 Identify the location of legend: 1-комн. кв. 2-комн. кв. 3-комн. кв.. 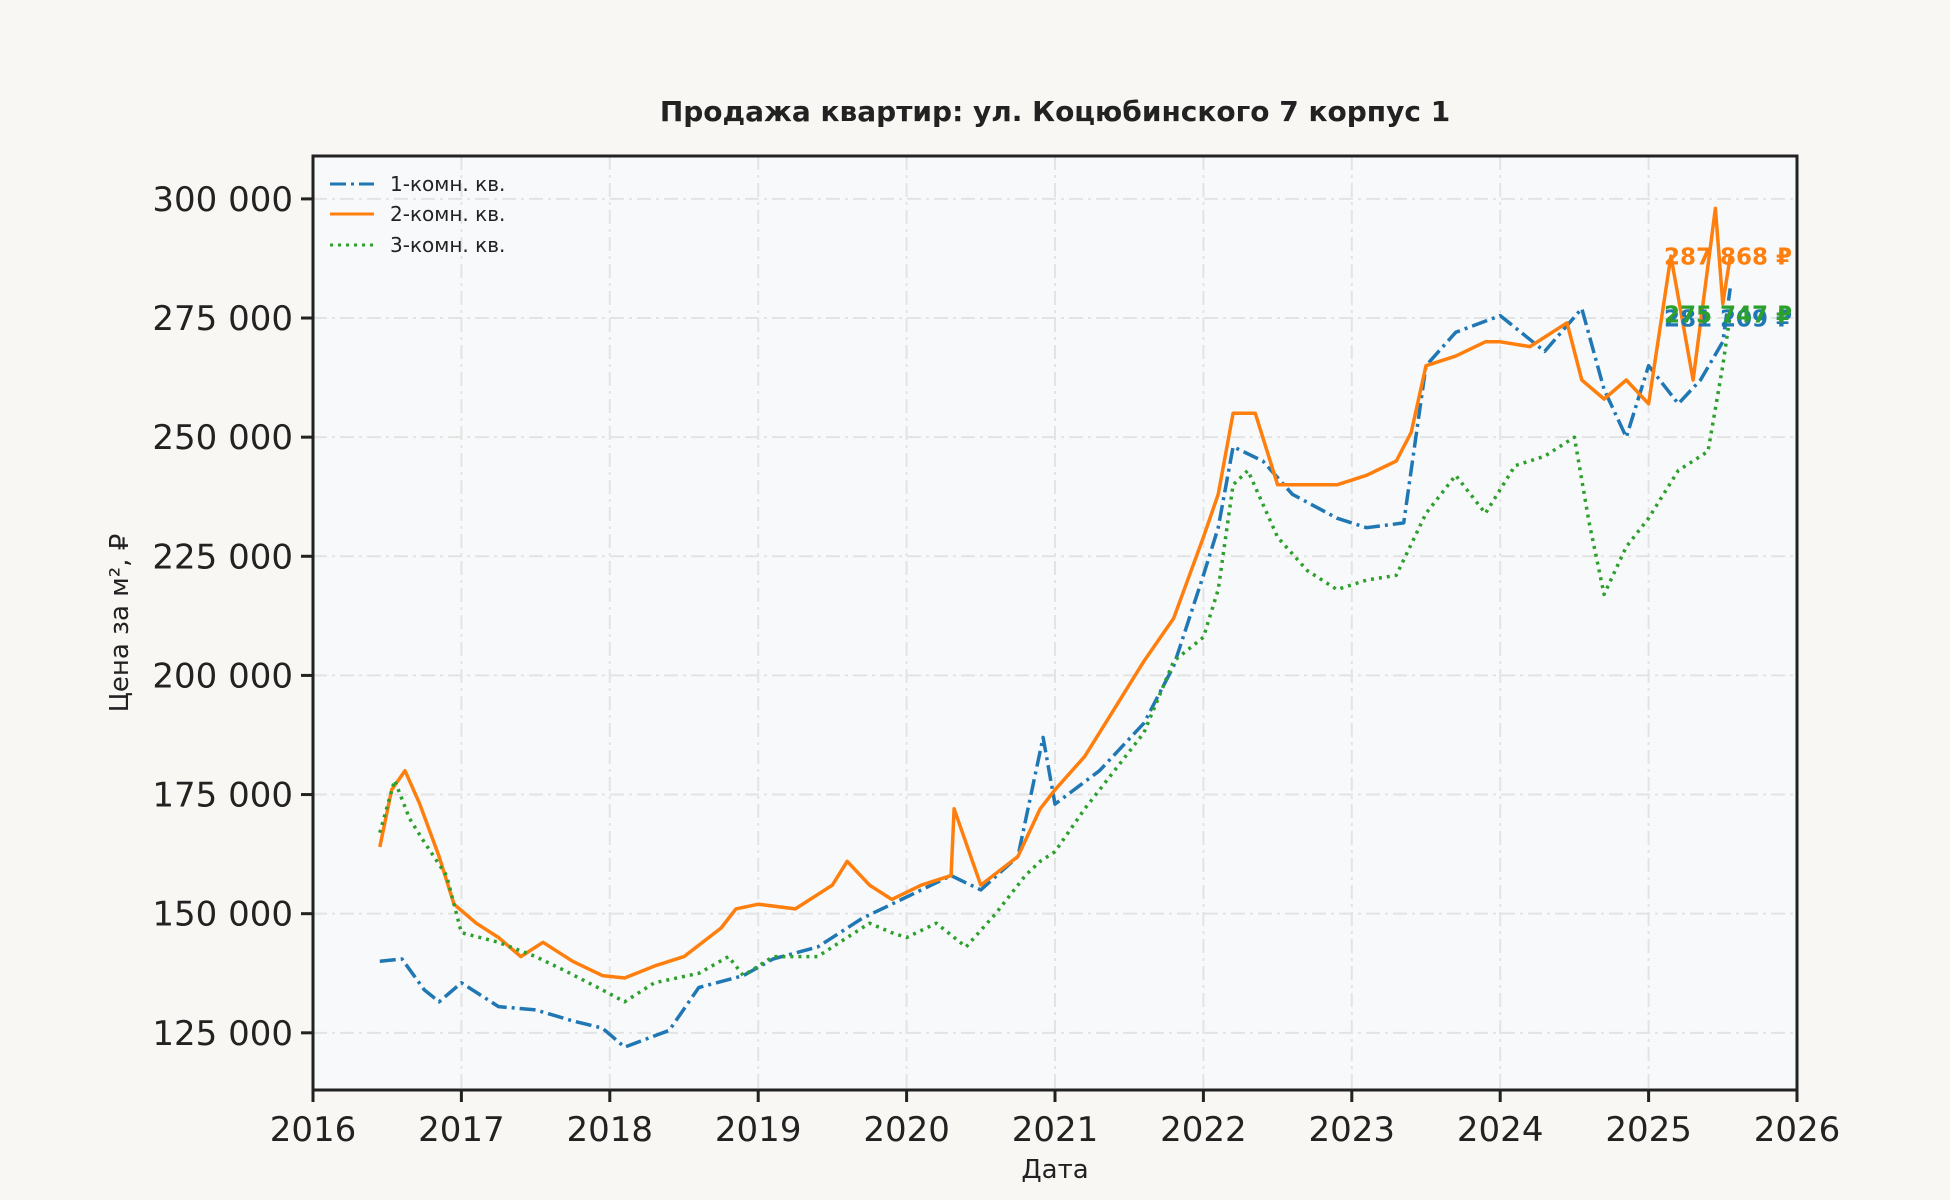
(417, 214).